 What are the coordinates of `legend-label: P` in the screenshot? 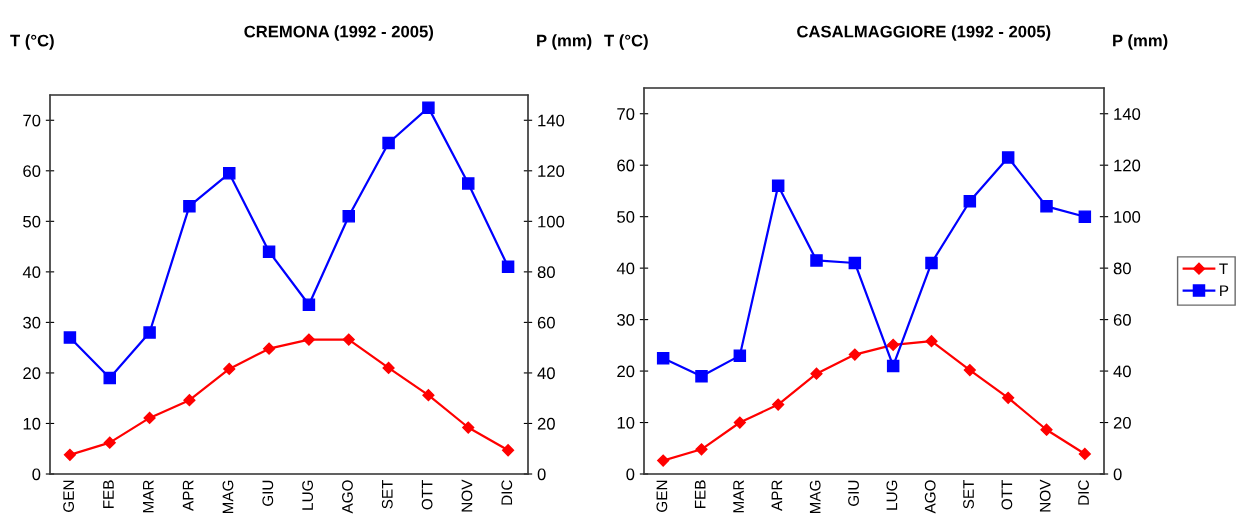 It's located at (1224, 290).